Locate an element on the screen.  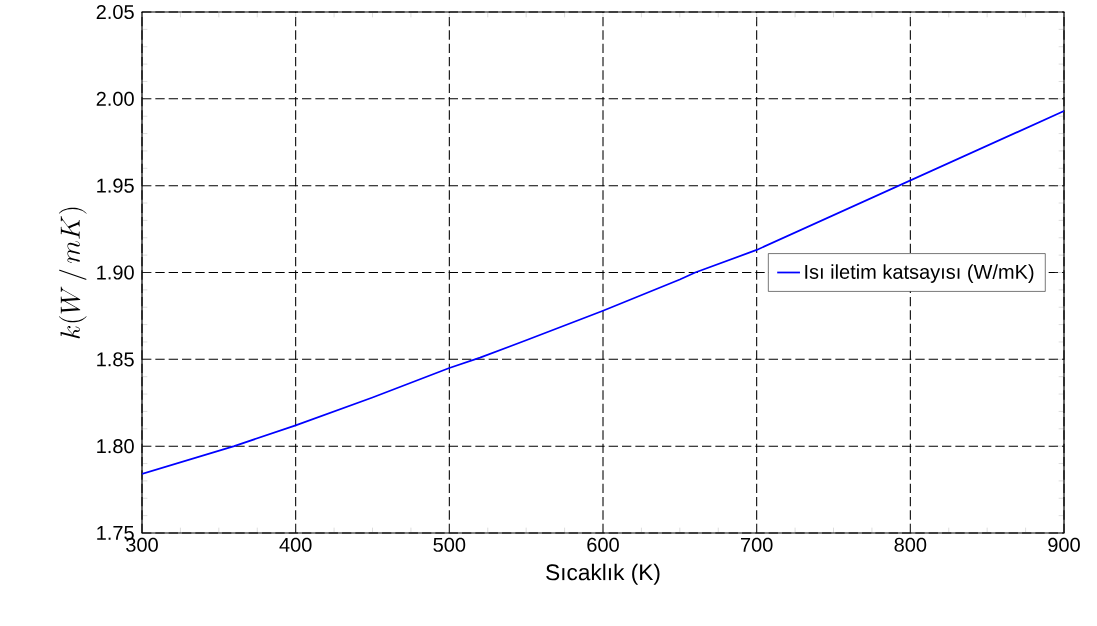
y-tick-label: 1.90 is located at coordinates (115, 272).